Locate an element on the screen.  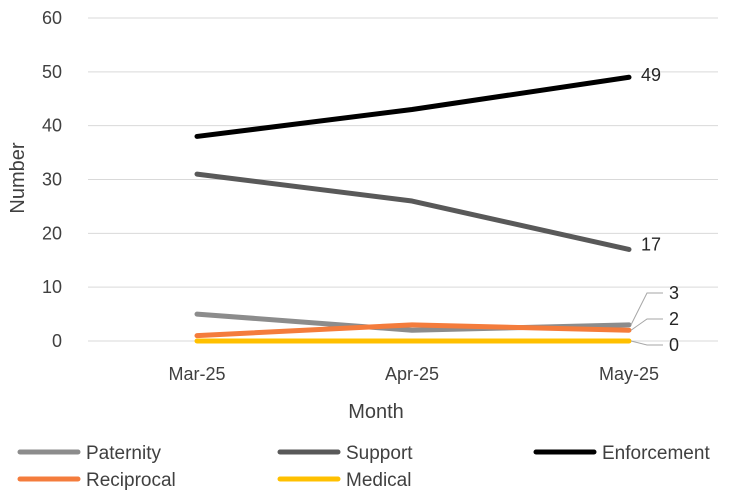
y-tick-label: 0 is located at coordinates (57, 341).